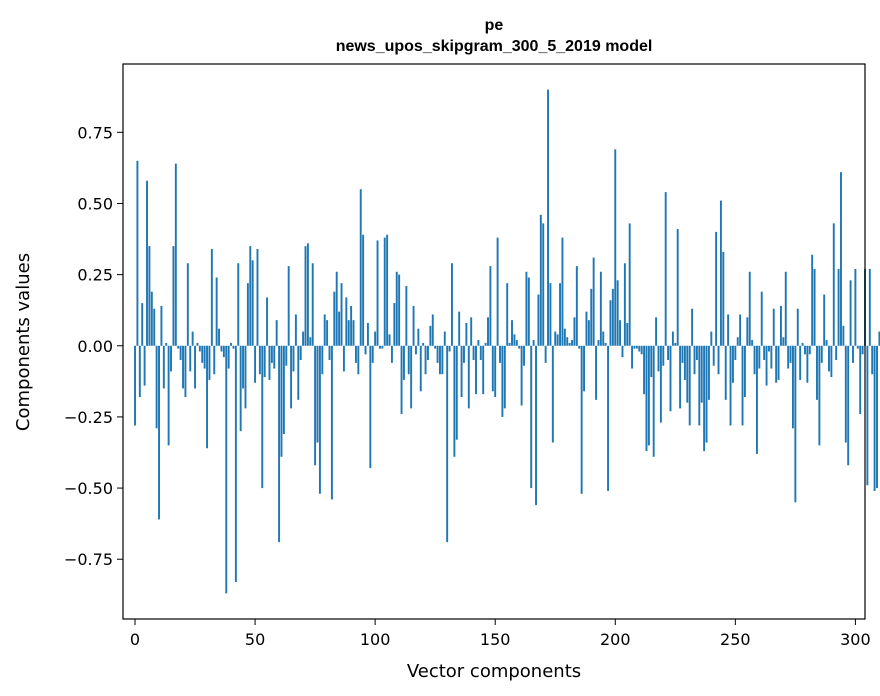 The image size is (880, 696). What do you see at coordinates (23, 342) in the screenshot?
I see `y-axis-label: Components values` at bounding box center [23, 342].